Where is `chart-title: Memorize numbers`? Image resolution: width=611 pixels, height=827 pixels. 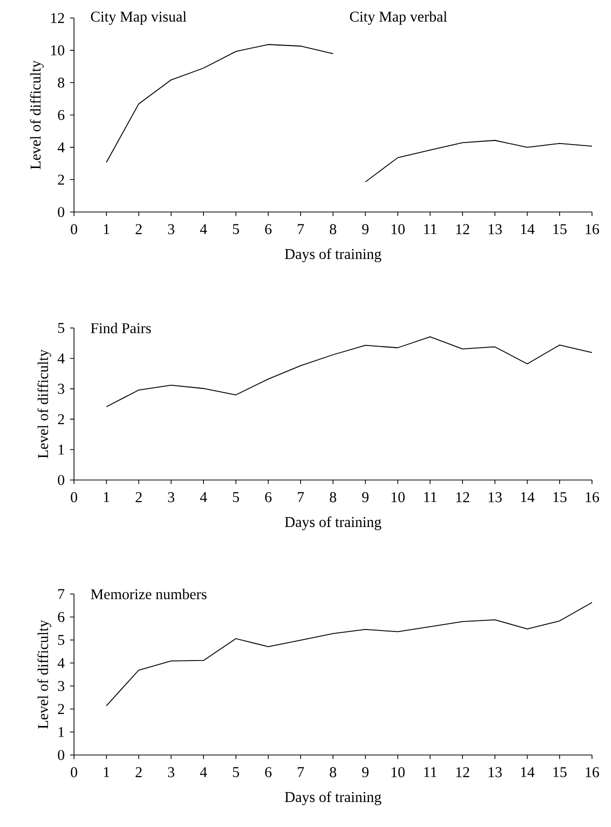
chart-title: Memorize numbers is located at coordinates (148, 594).